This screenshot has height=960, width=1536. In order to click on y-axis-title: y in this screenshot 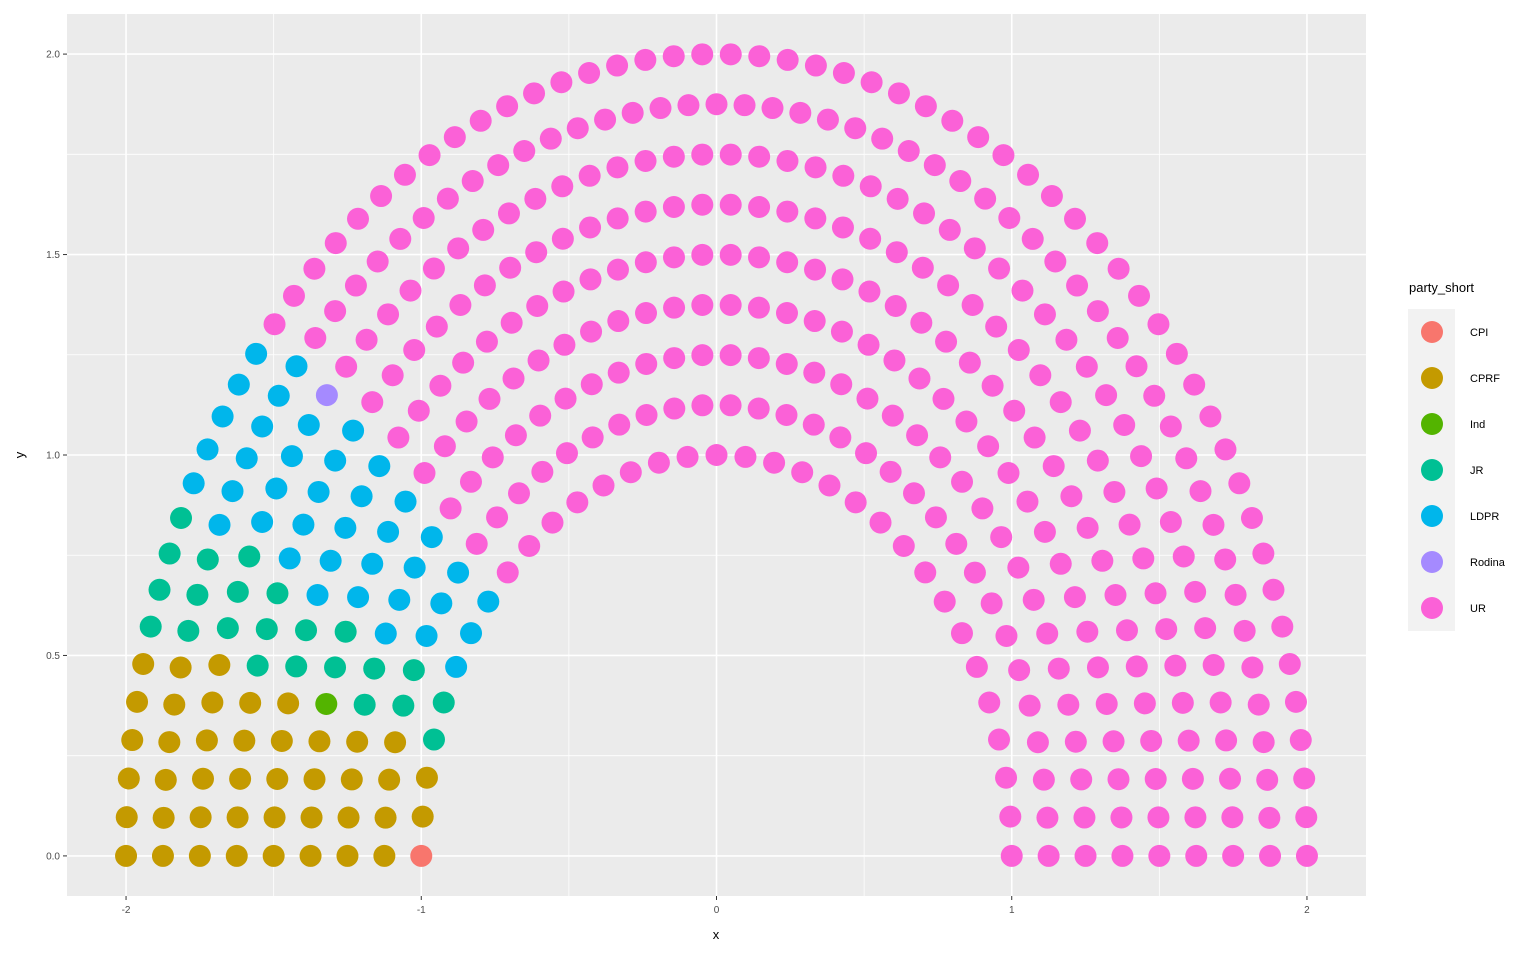, I will do `click(19, 454)`.